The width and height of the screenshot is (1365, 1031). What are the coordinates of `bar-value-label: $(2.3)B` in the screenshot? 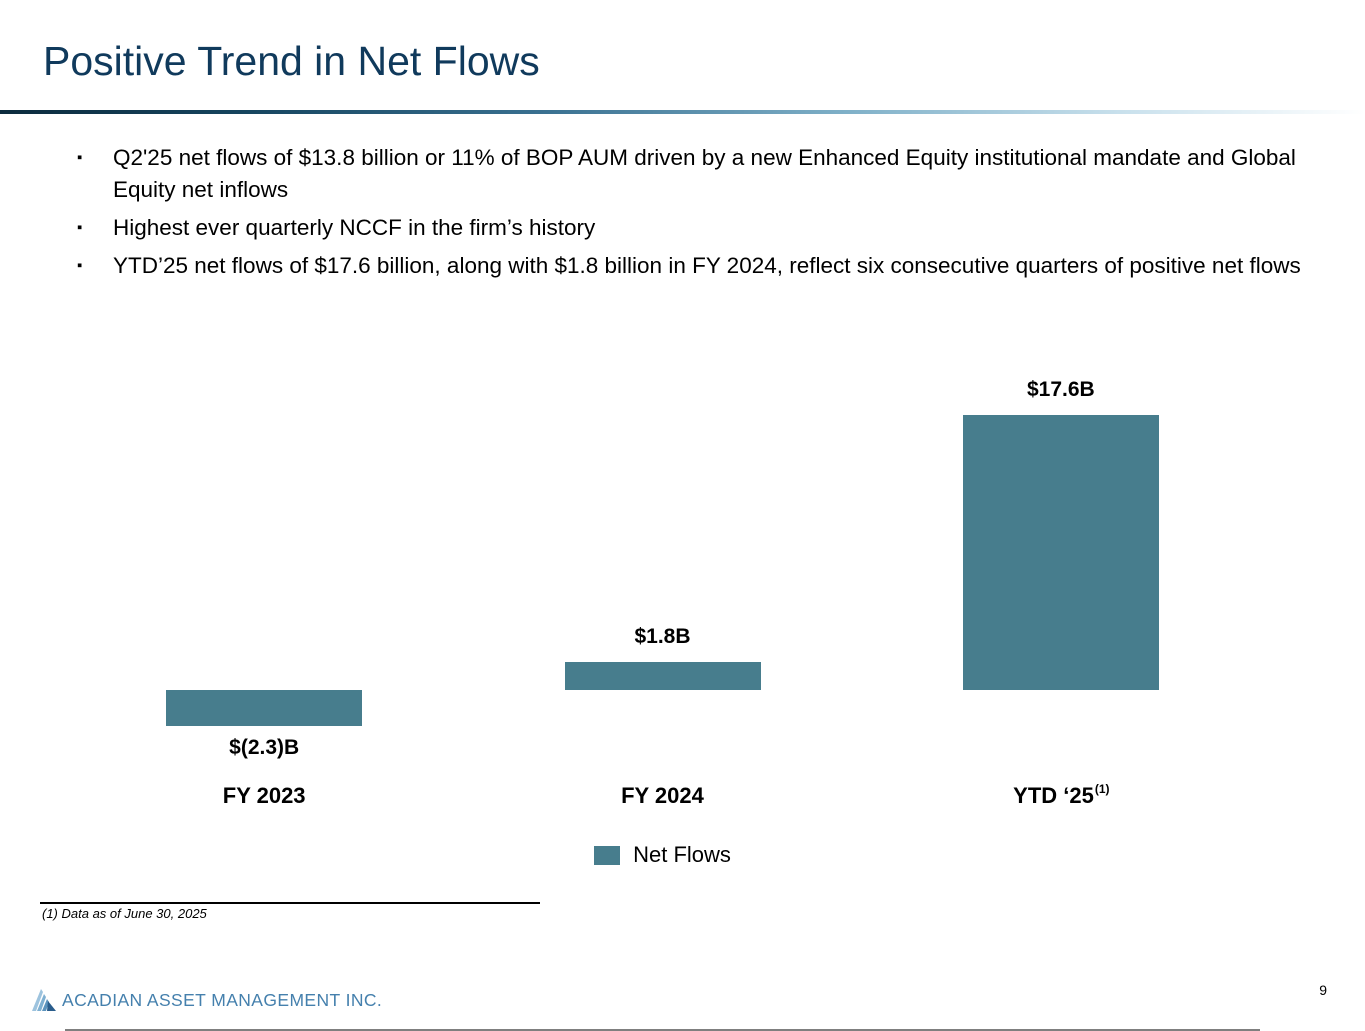 It's located at (264, 747).